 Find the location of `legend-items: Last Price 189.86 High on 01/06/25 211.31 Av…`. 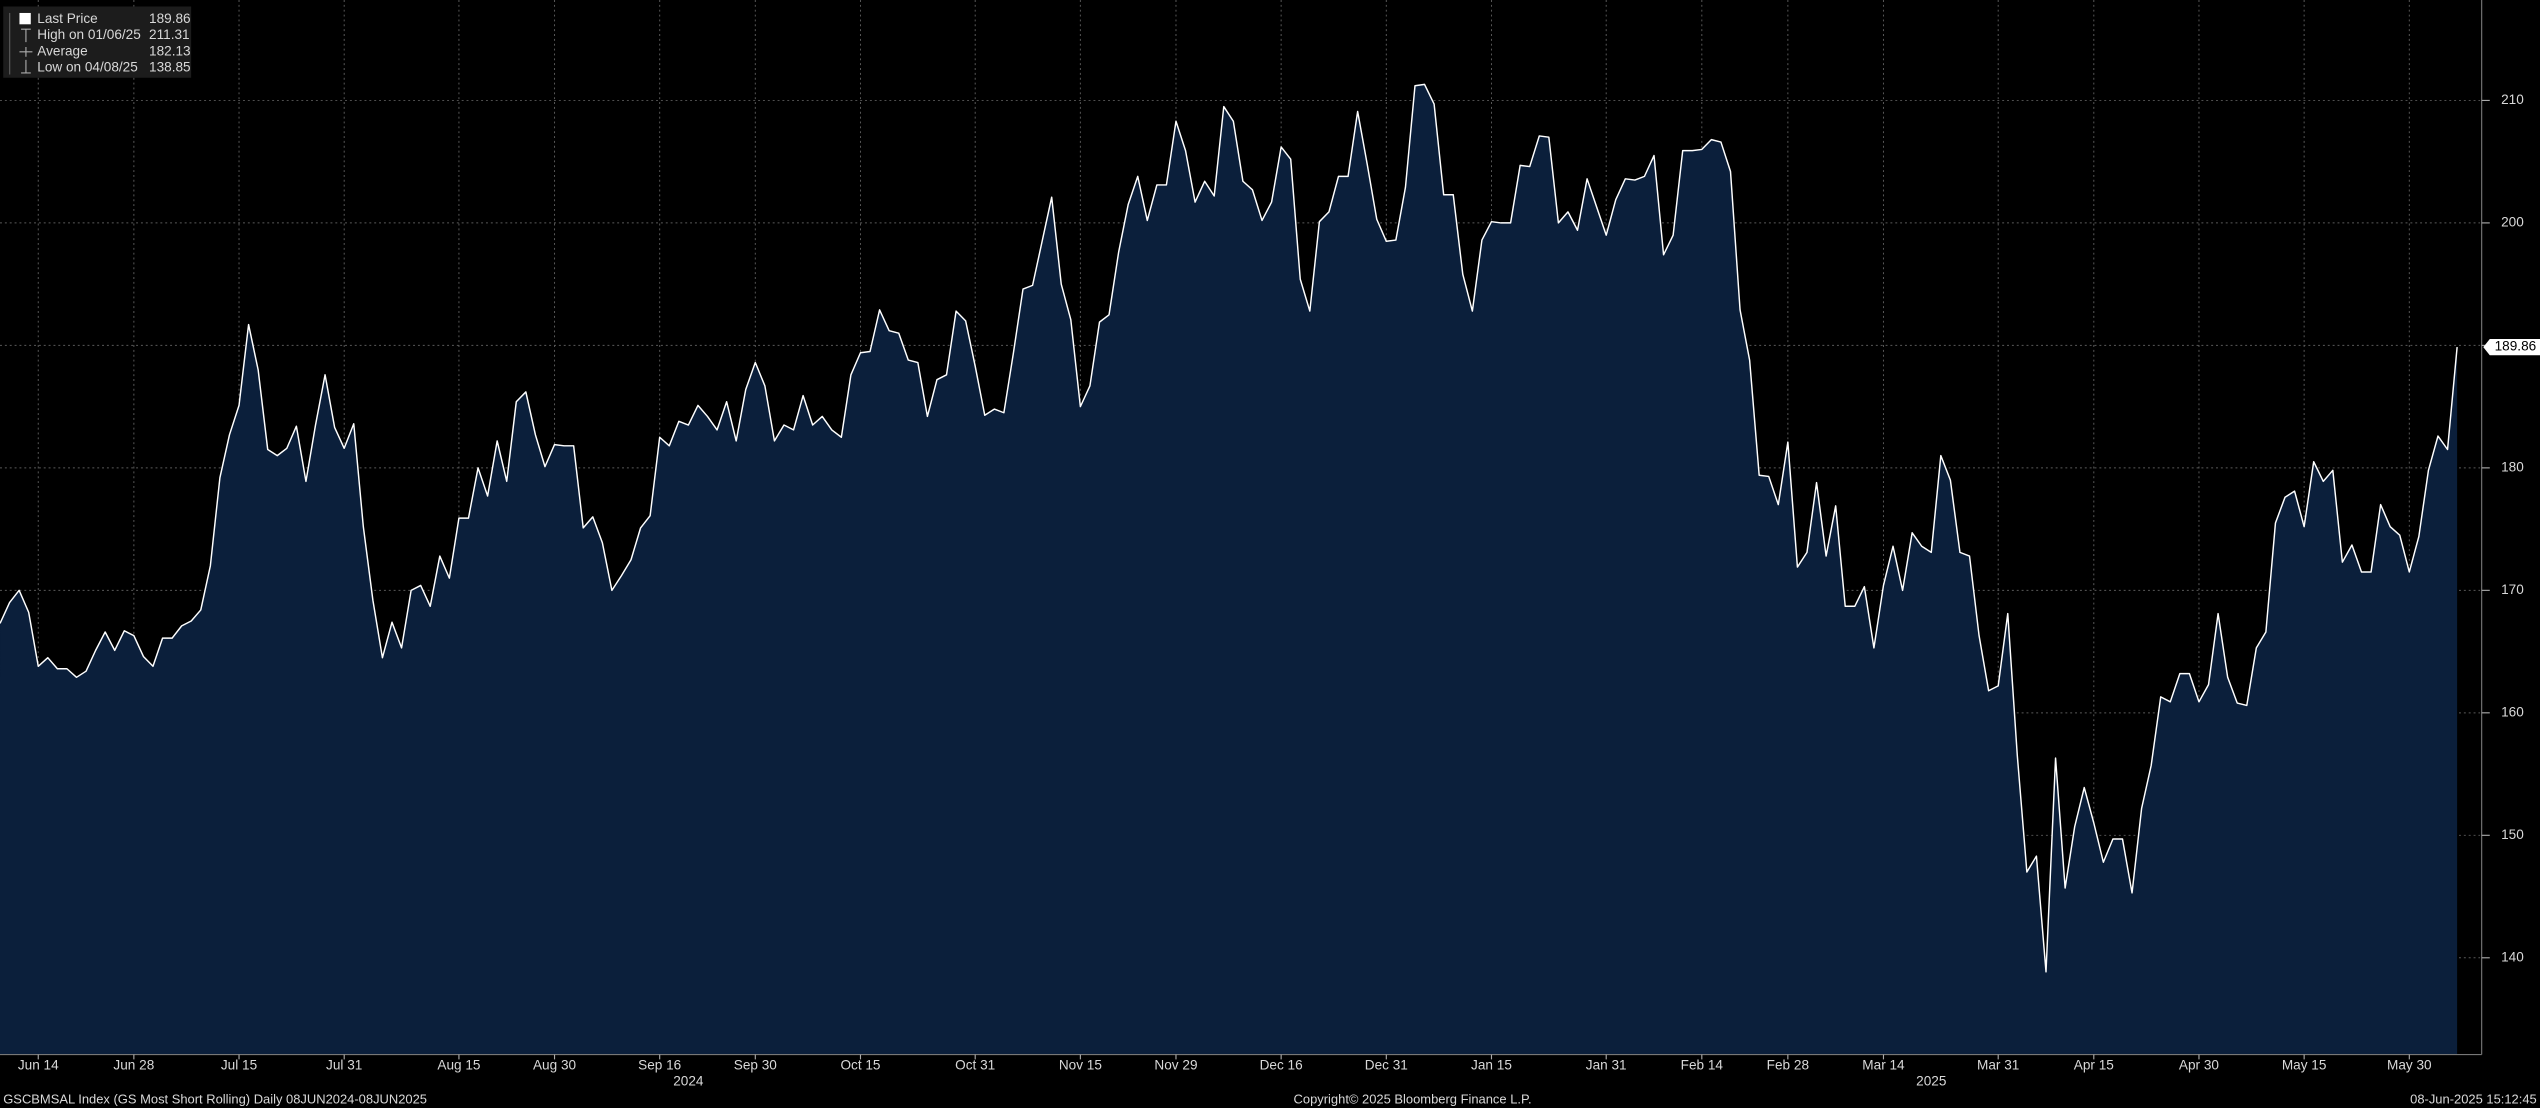

legend-items: Last Price 189.86 High on 01/06/25 211.31 Av… is located at coordinates (113, 43).